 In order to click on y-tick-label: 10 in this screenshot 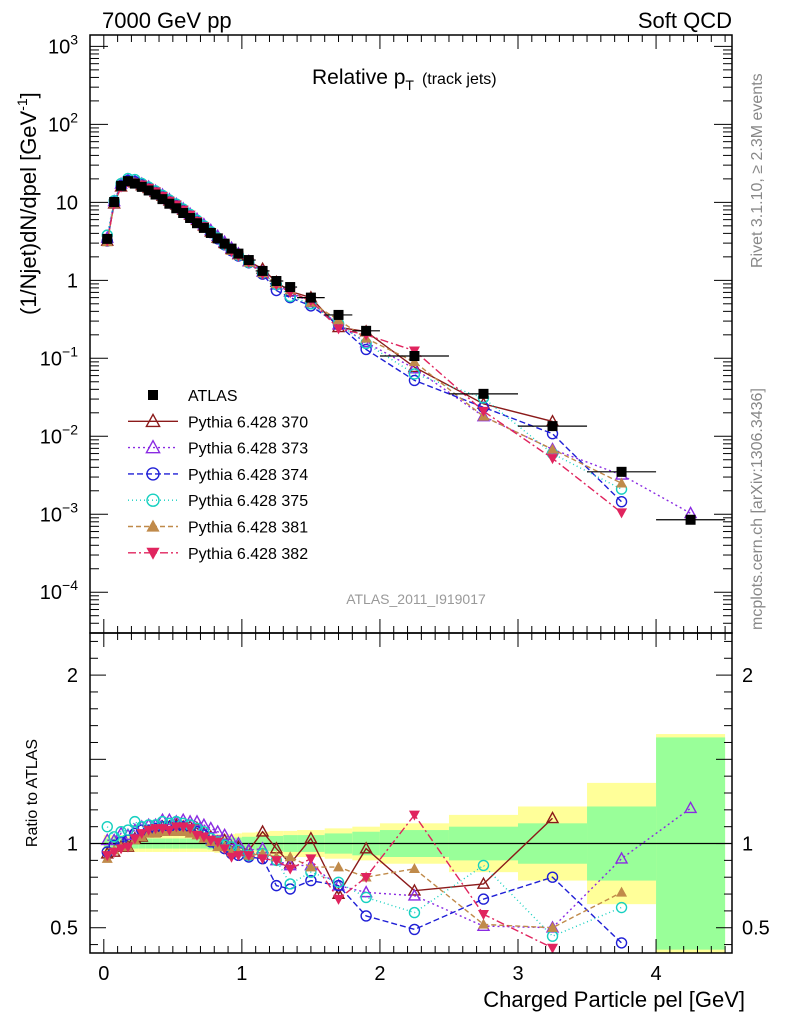, I will do `click(67, 203)`.